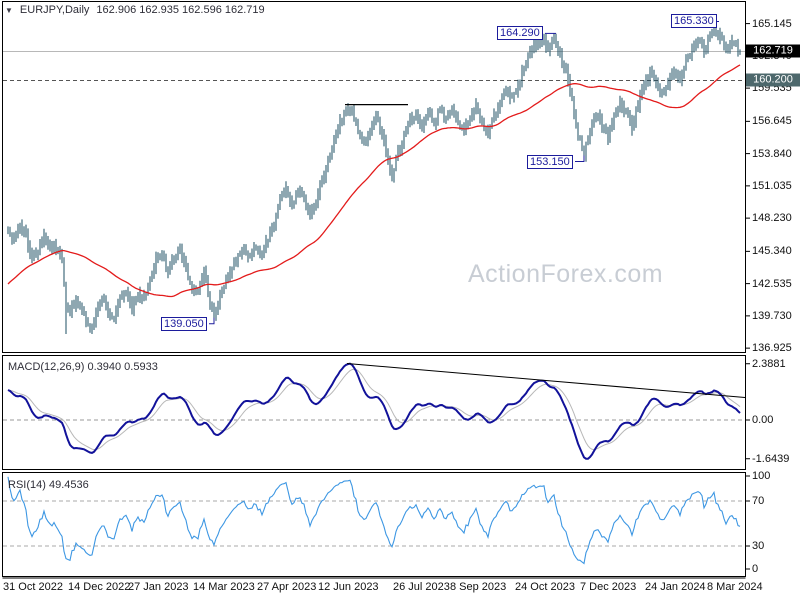 The image size is (800, 600). I want to click on rsi-indicator-label: RSI(14) 49.4536, so click(48, 485).